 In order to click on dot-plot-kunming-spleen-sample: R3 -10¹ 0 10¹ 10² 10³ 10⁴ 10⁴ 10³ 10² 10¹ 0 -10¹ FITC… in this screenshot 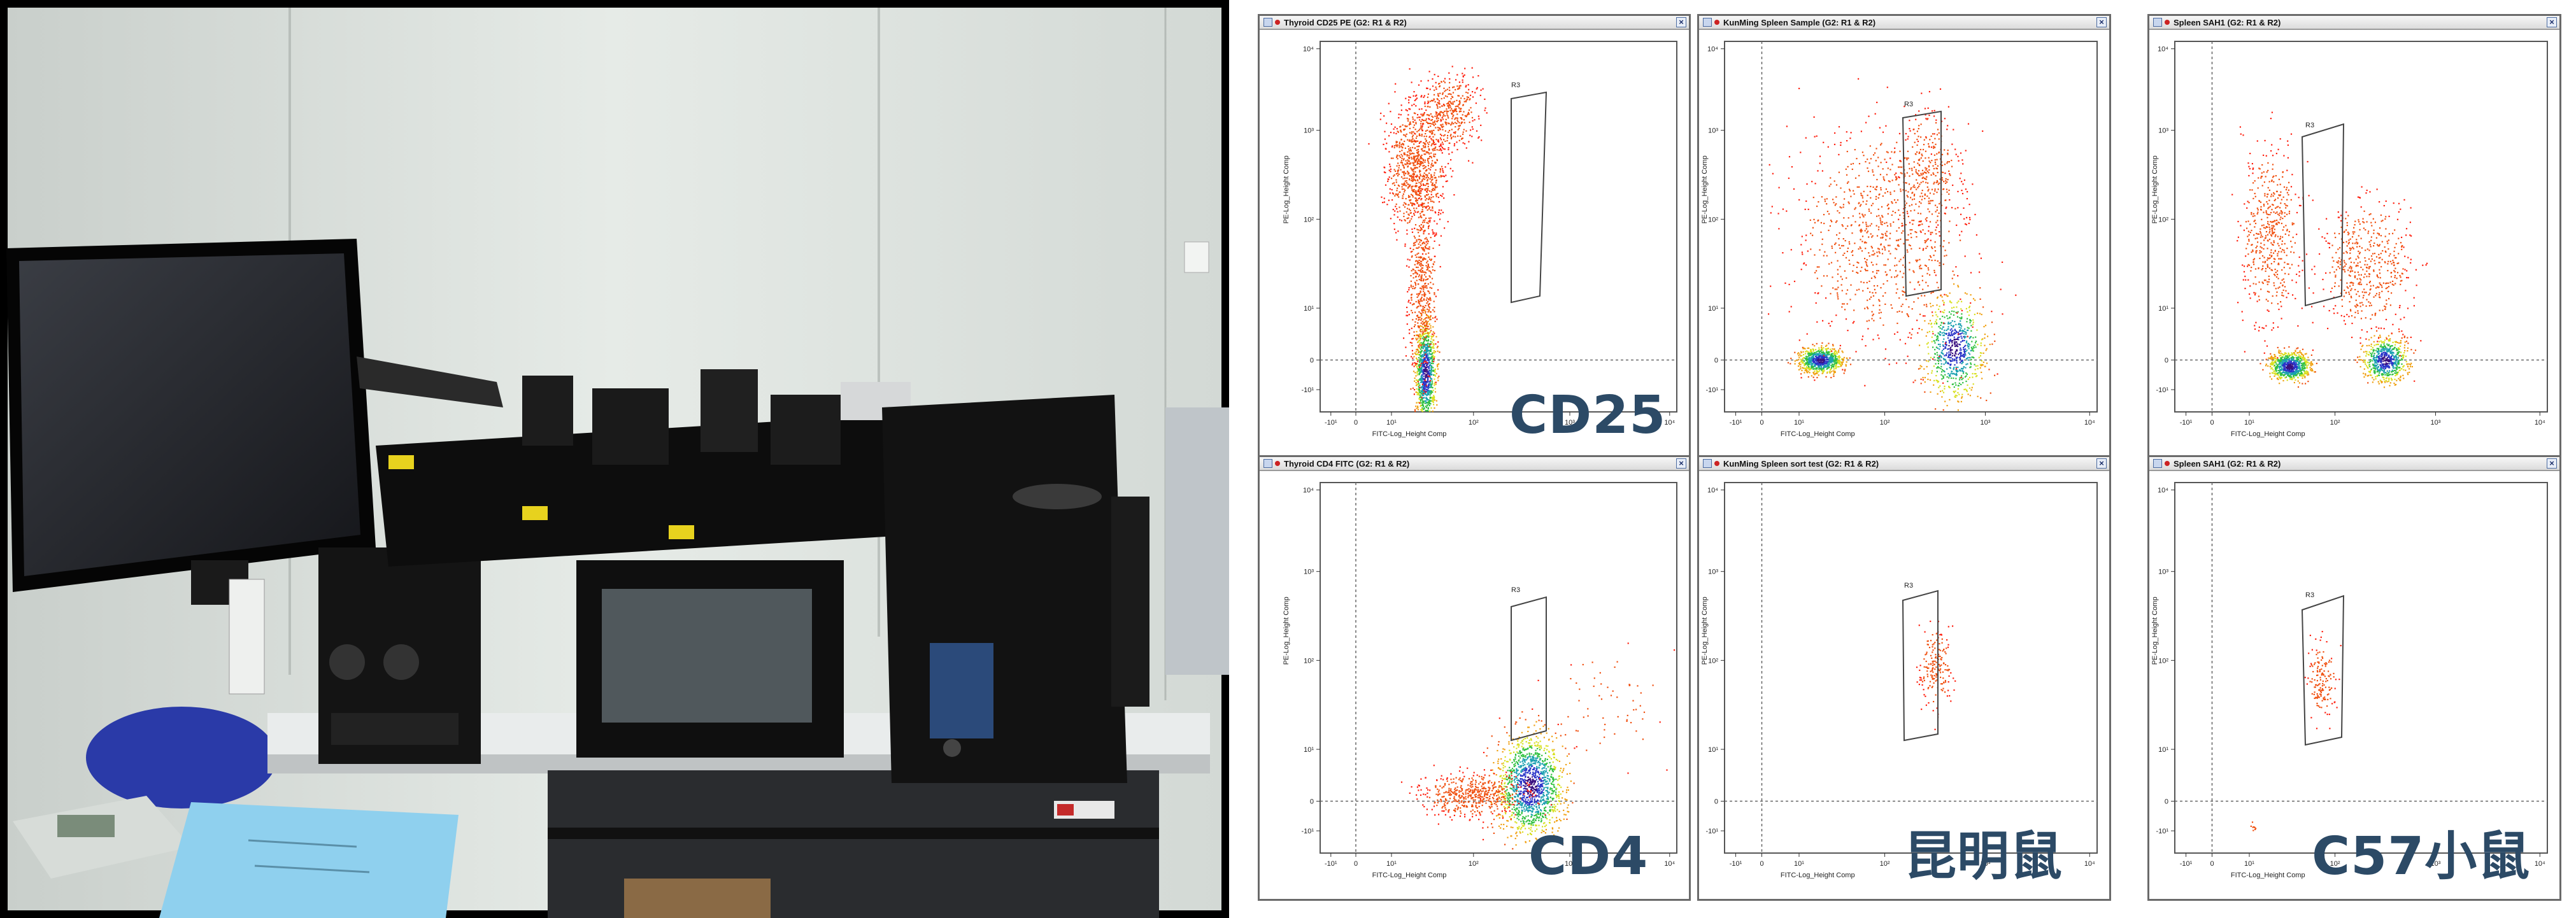, I will do `click(1900, 239)`.